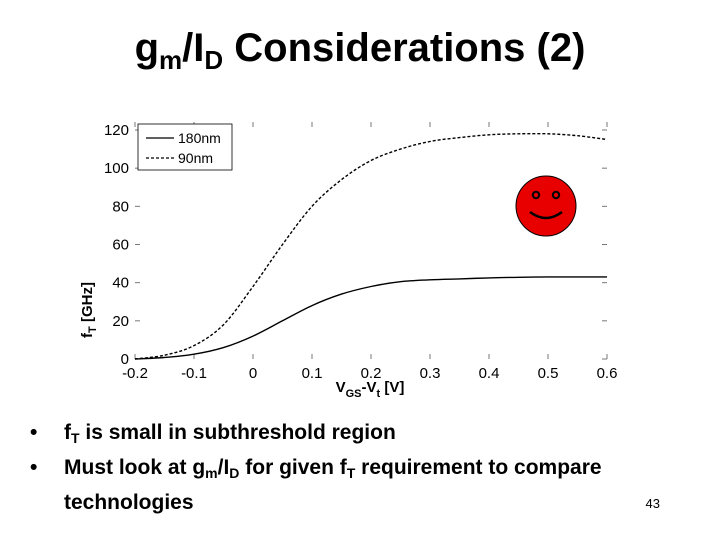 The width and height of the screenshot is (720, 540). What do you see at coordinates (253, 373) in the screenshot?
I see `x-tick-label: 0` at bounding box center [253, 373].